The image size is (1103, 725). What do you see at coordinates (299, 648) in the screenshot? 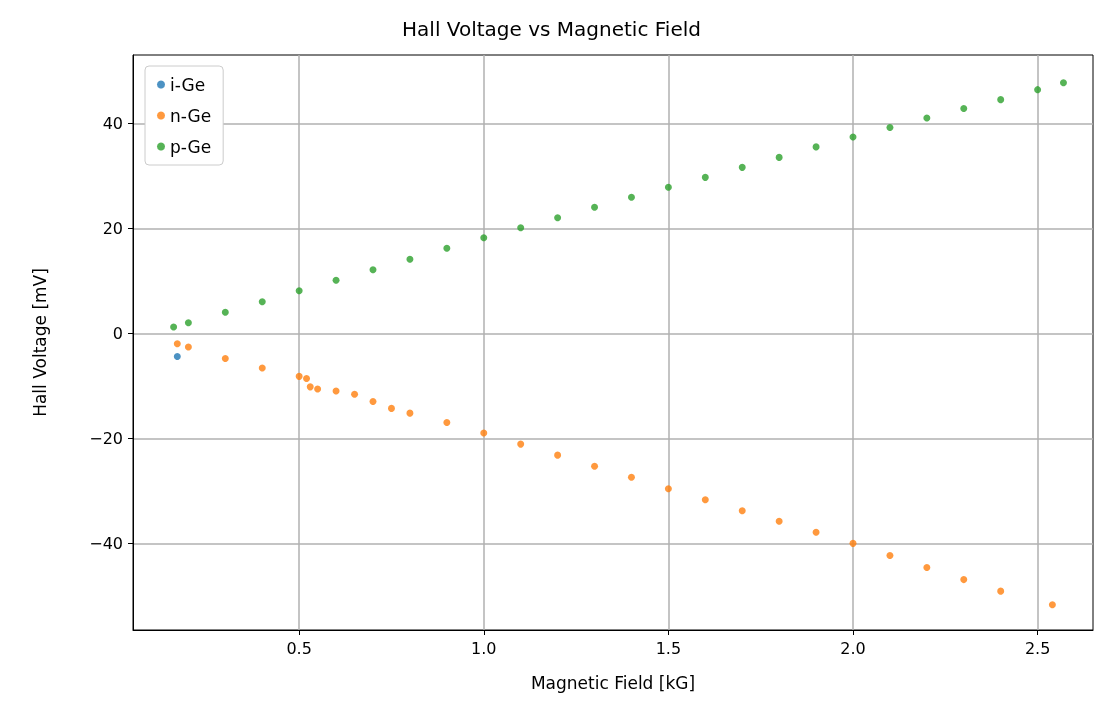
I see `x-tick-label: 0.5` at bounding box center [299, 648].